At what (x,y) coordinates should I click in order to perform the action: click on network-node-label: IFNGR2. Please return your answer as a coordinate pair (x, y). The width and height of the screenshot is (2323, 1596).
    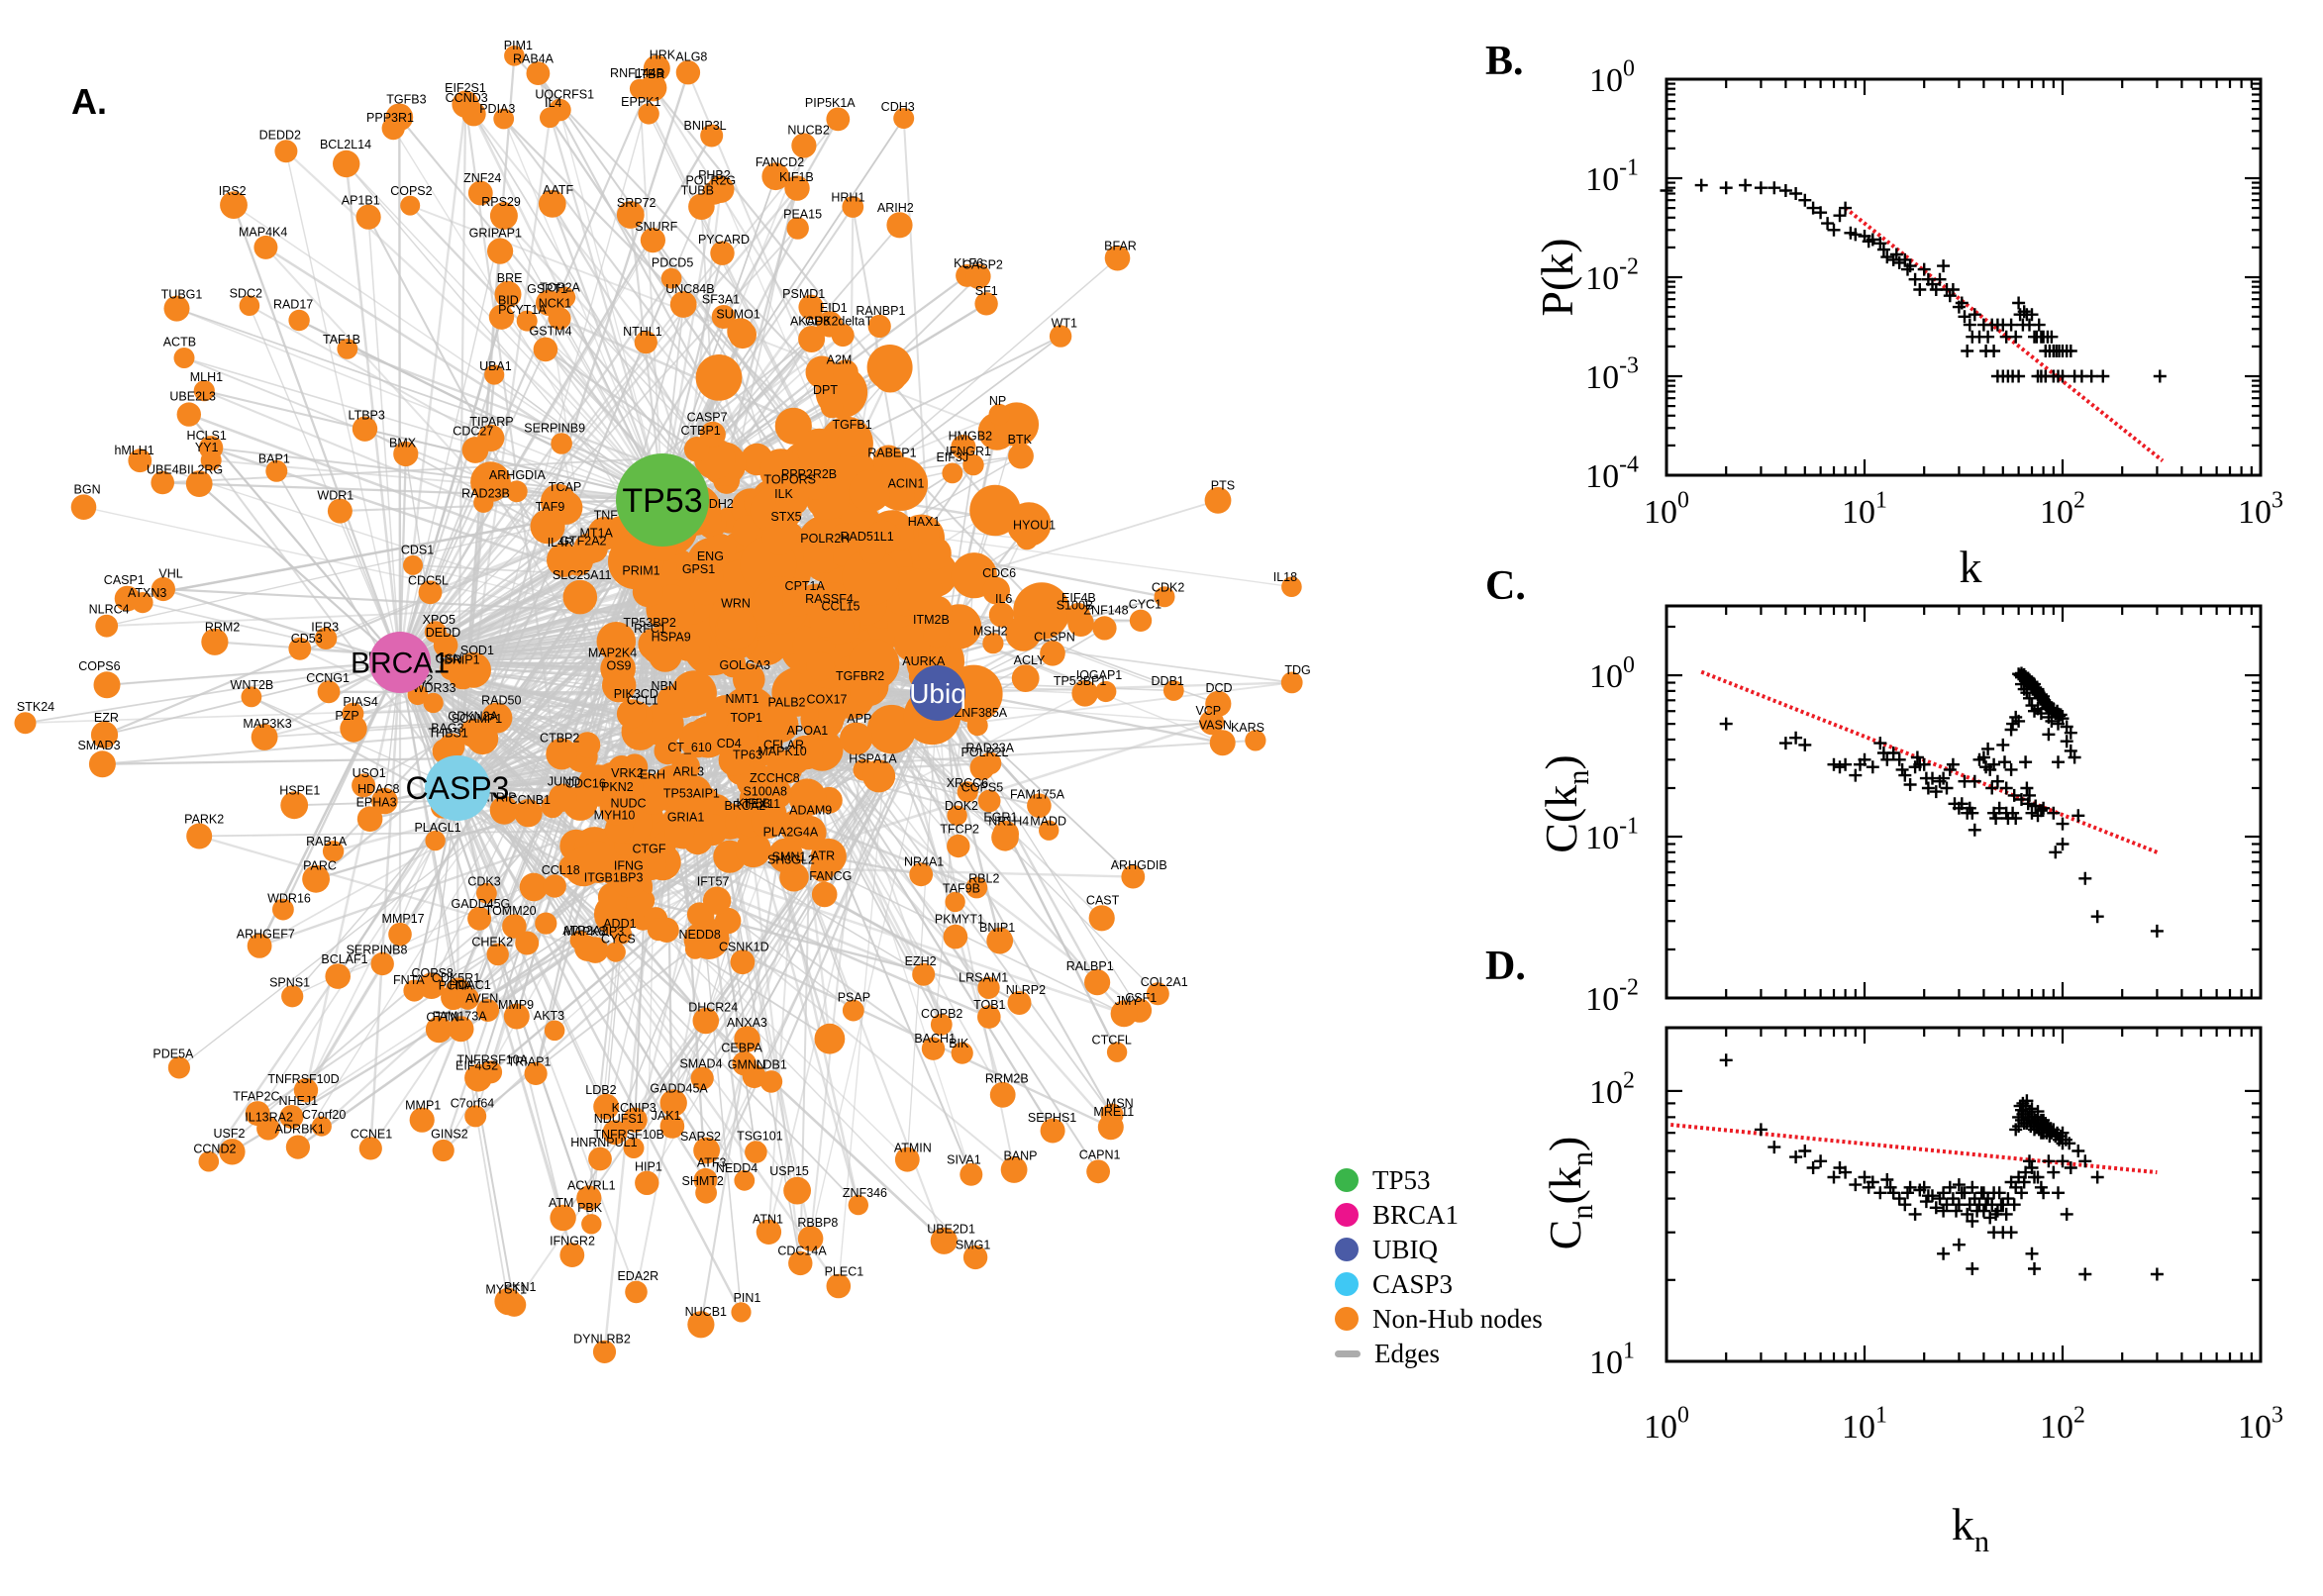
    Looking at the image, I should click on (573, 1242).